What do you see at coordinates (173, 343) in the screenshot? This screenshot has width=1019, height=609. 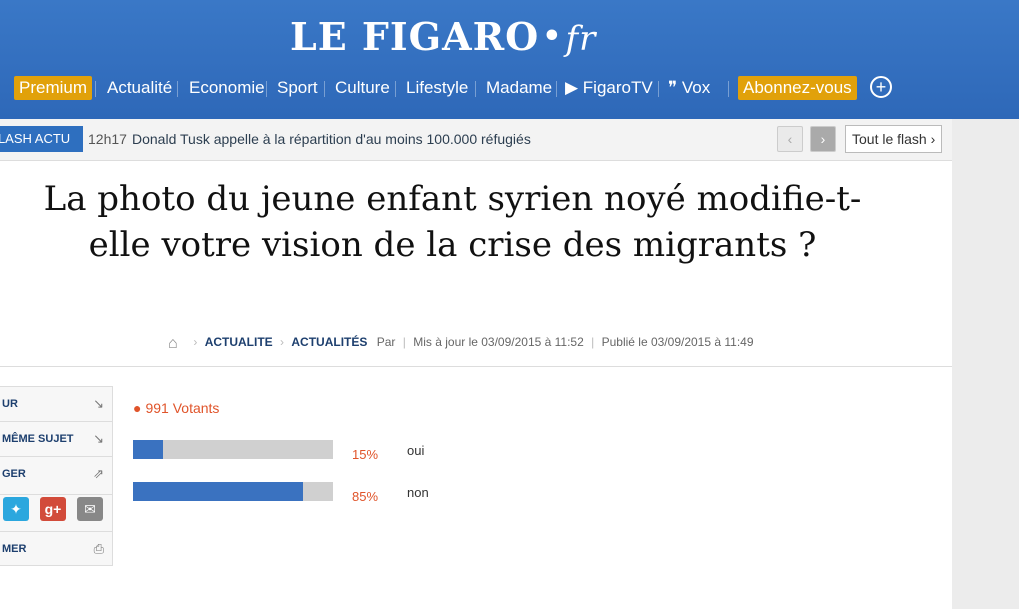 I see `home-icon: ⌂` at bounding box center [173, 343].